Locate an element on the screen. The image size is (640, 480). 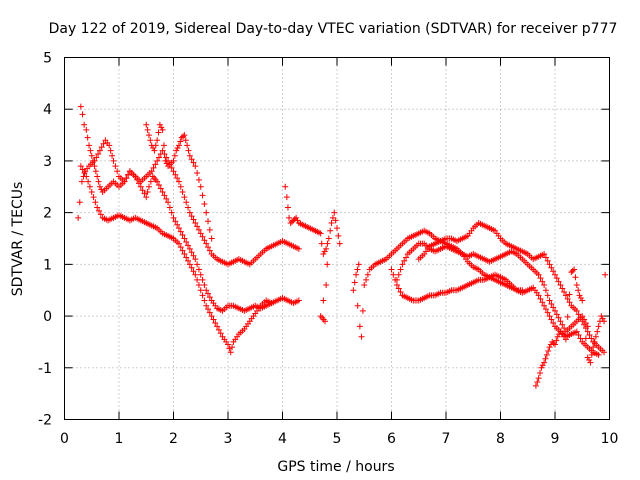
series-track-f is located at coordinates (479, 287).